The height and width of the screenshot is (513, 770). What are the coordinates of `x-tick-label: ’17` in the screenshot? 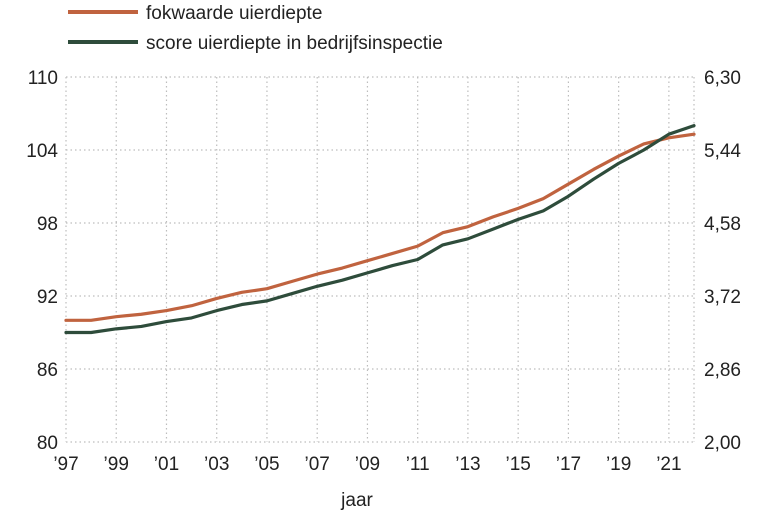 It's located at (568, 464).